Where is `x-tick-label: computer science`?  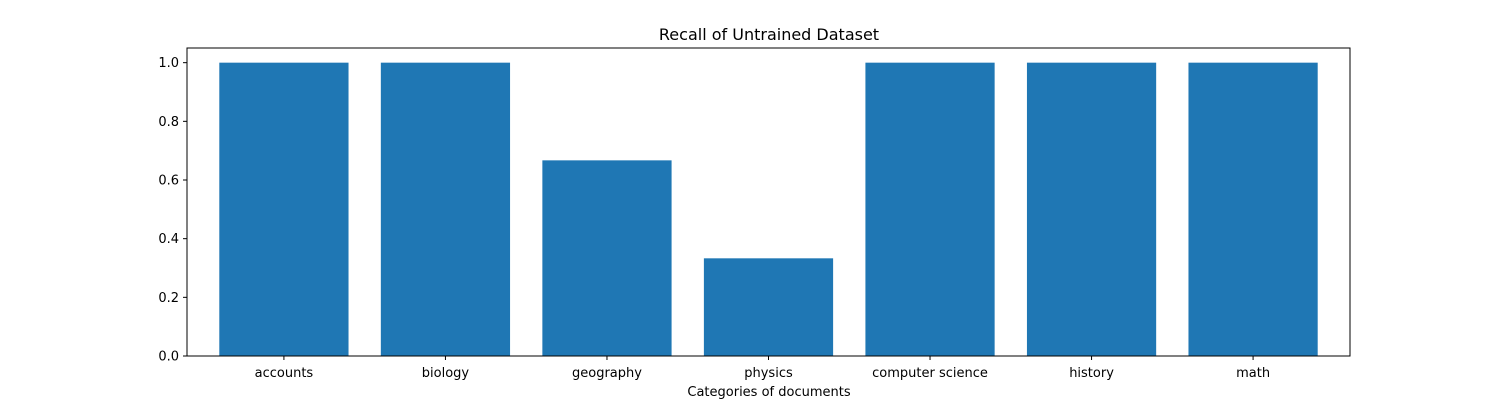
x-tick-label: computer science is located at coordinates (930, 373).